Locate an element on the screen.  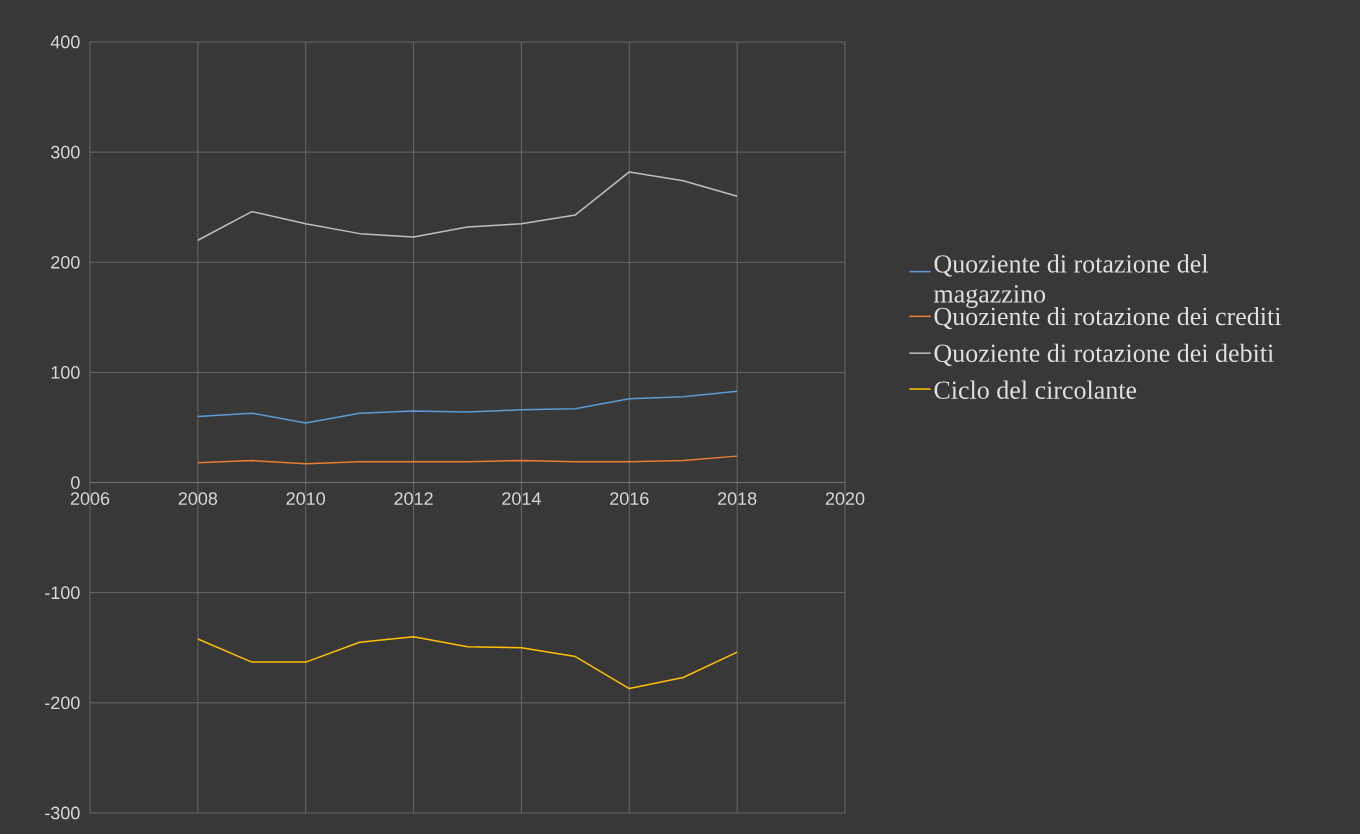
legend-label: Ciclo del circolante is located at coordinates (1035, 389).